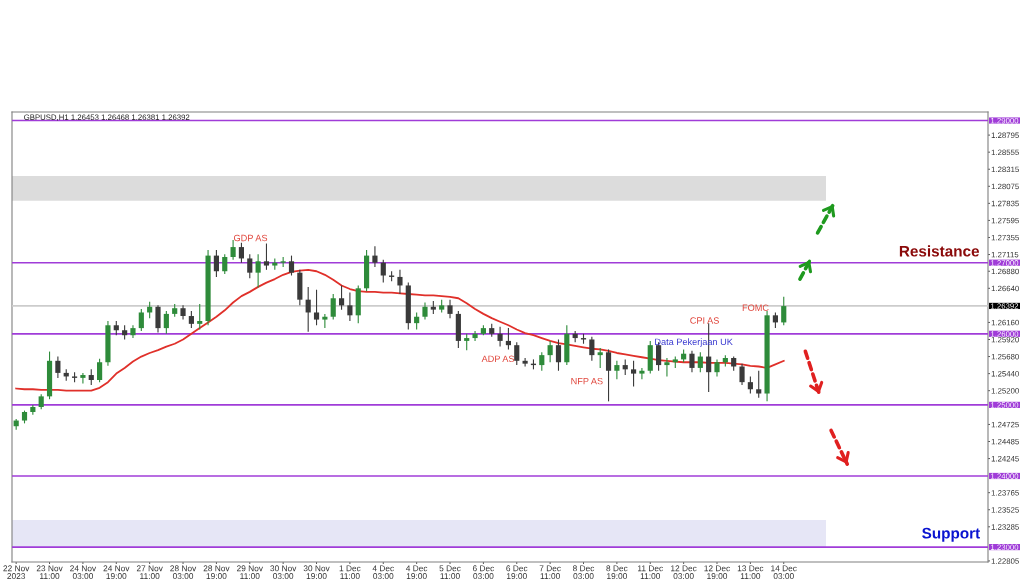 The width and height of the screenshot is (1024, 587). What do you see at coordinates (650, 572) in the screenshot?
I see `x-tick-label: 11 Dec 11:00` at bounding box center [650, 572].